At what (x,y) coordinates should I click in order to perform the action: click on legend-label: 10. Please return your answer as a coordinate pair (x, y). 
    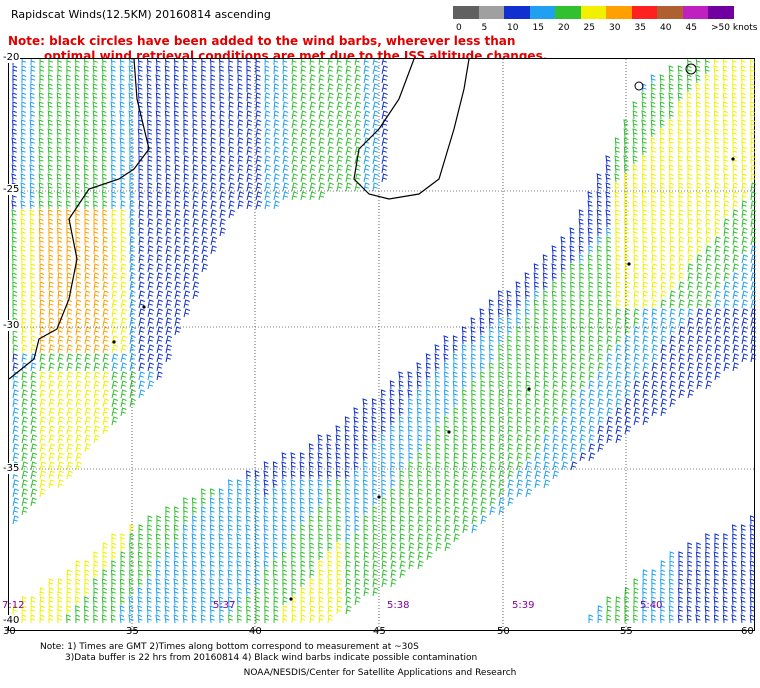
    Looking at the image, I should click on (513, 28).